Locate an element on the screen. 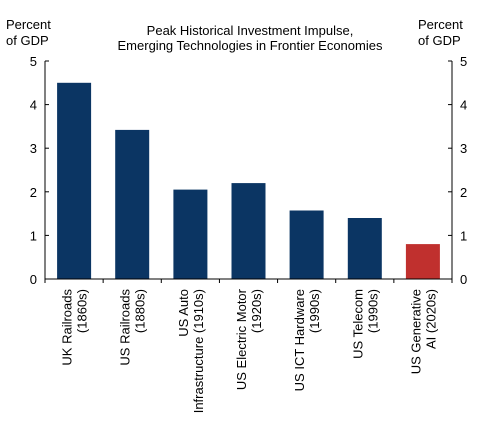 The height and width of the screenshot is (424, 483). y-tick-right-label-0: 0 is located at coordinates (463, 279).